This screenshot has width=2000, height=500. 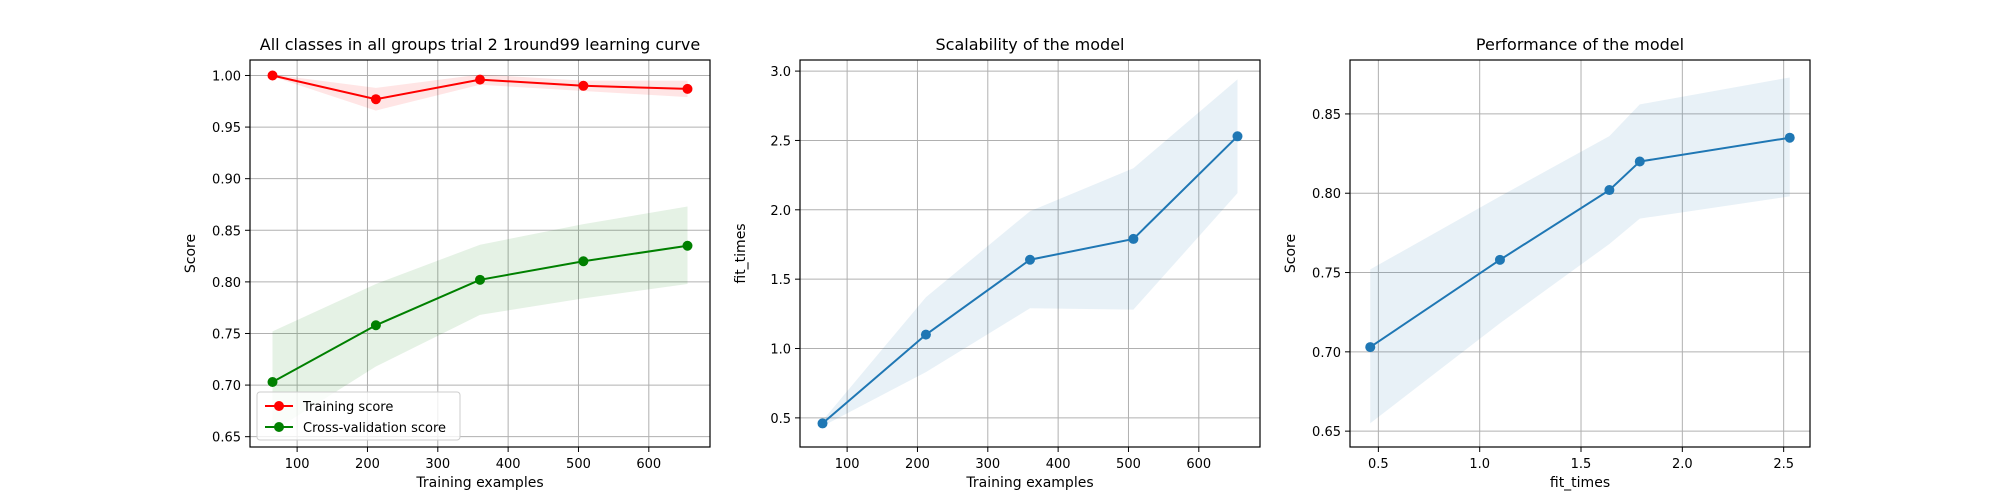 What do you see at coordinates (226, 76) in the screenshot?
I see `y-tick-label: 1.00` at bounding box center [226, 76].